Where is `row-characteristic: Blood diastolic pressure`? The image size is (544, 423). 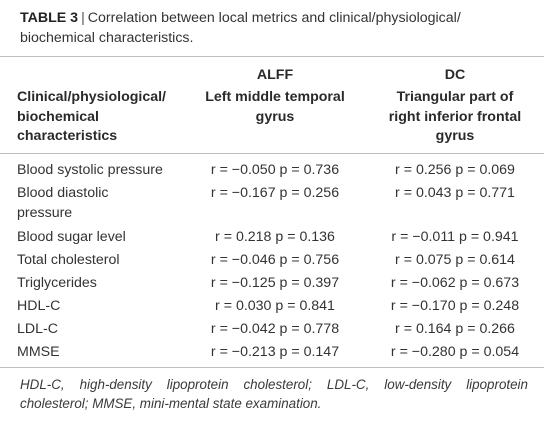
row-characteristic: Blood diastolic pressure is located at coordinates (102, 203).